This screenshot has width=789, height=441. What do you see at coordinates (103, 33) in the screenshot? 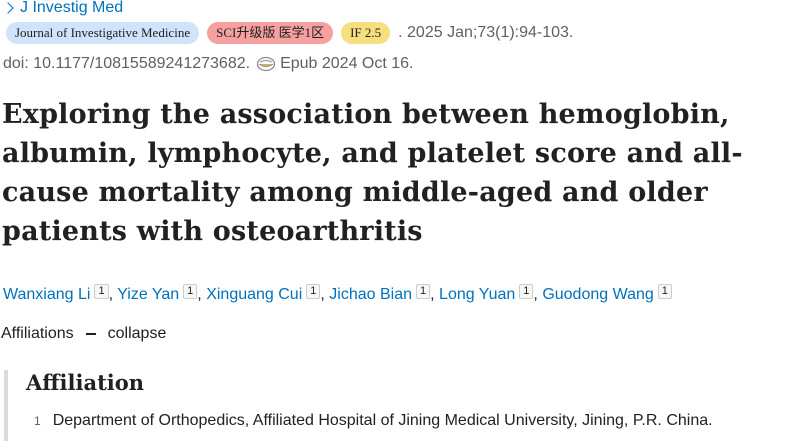
I see `journal-name-badge: Journal of Investigative Medicine` at bounding box center [103, 33].